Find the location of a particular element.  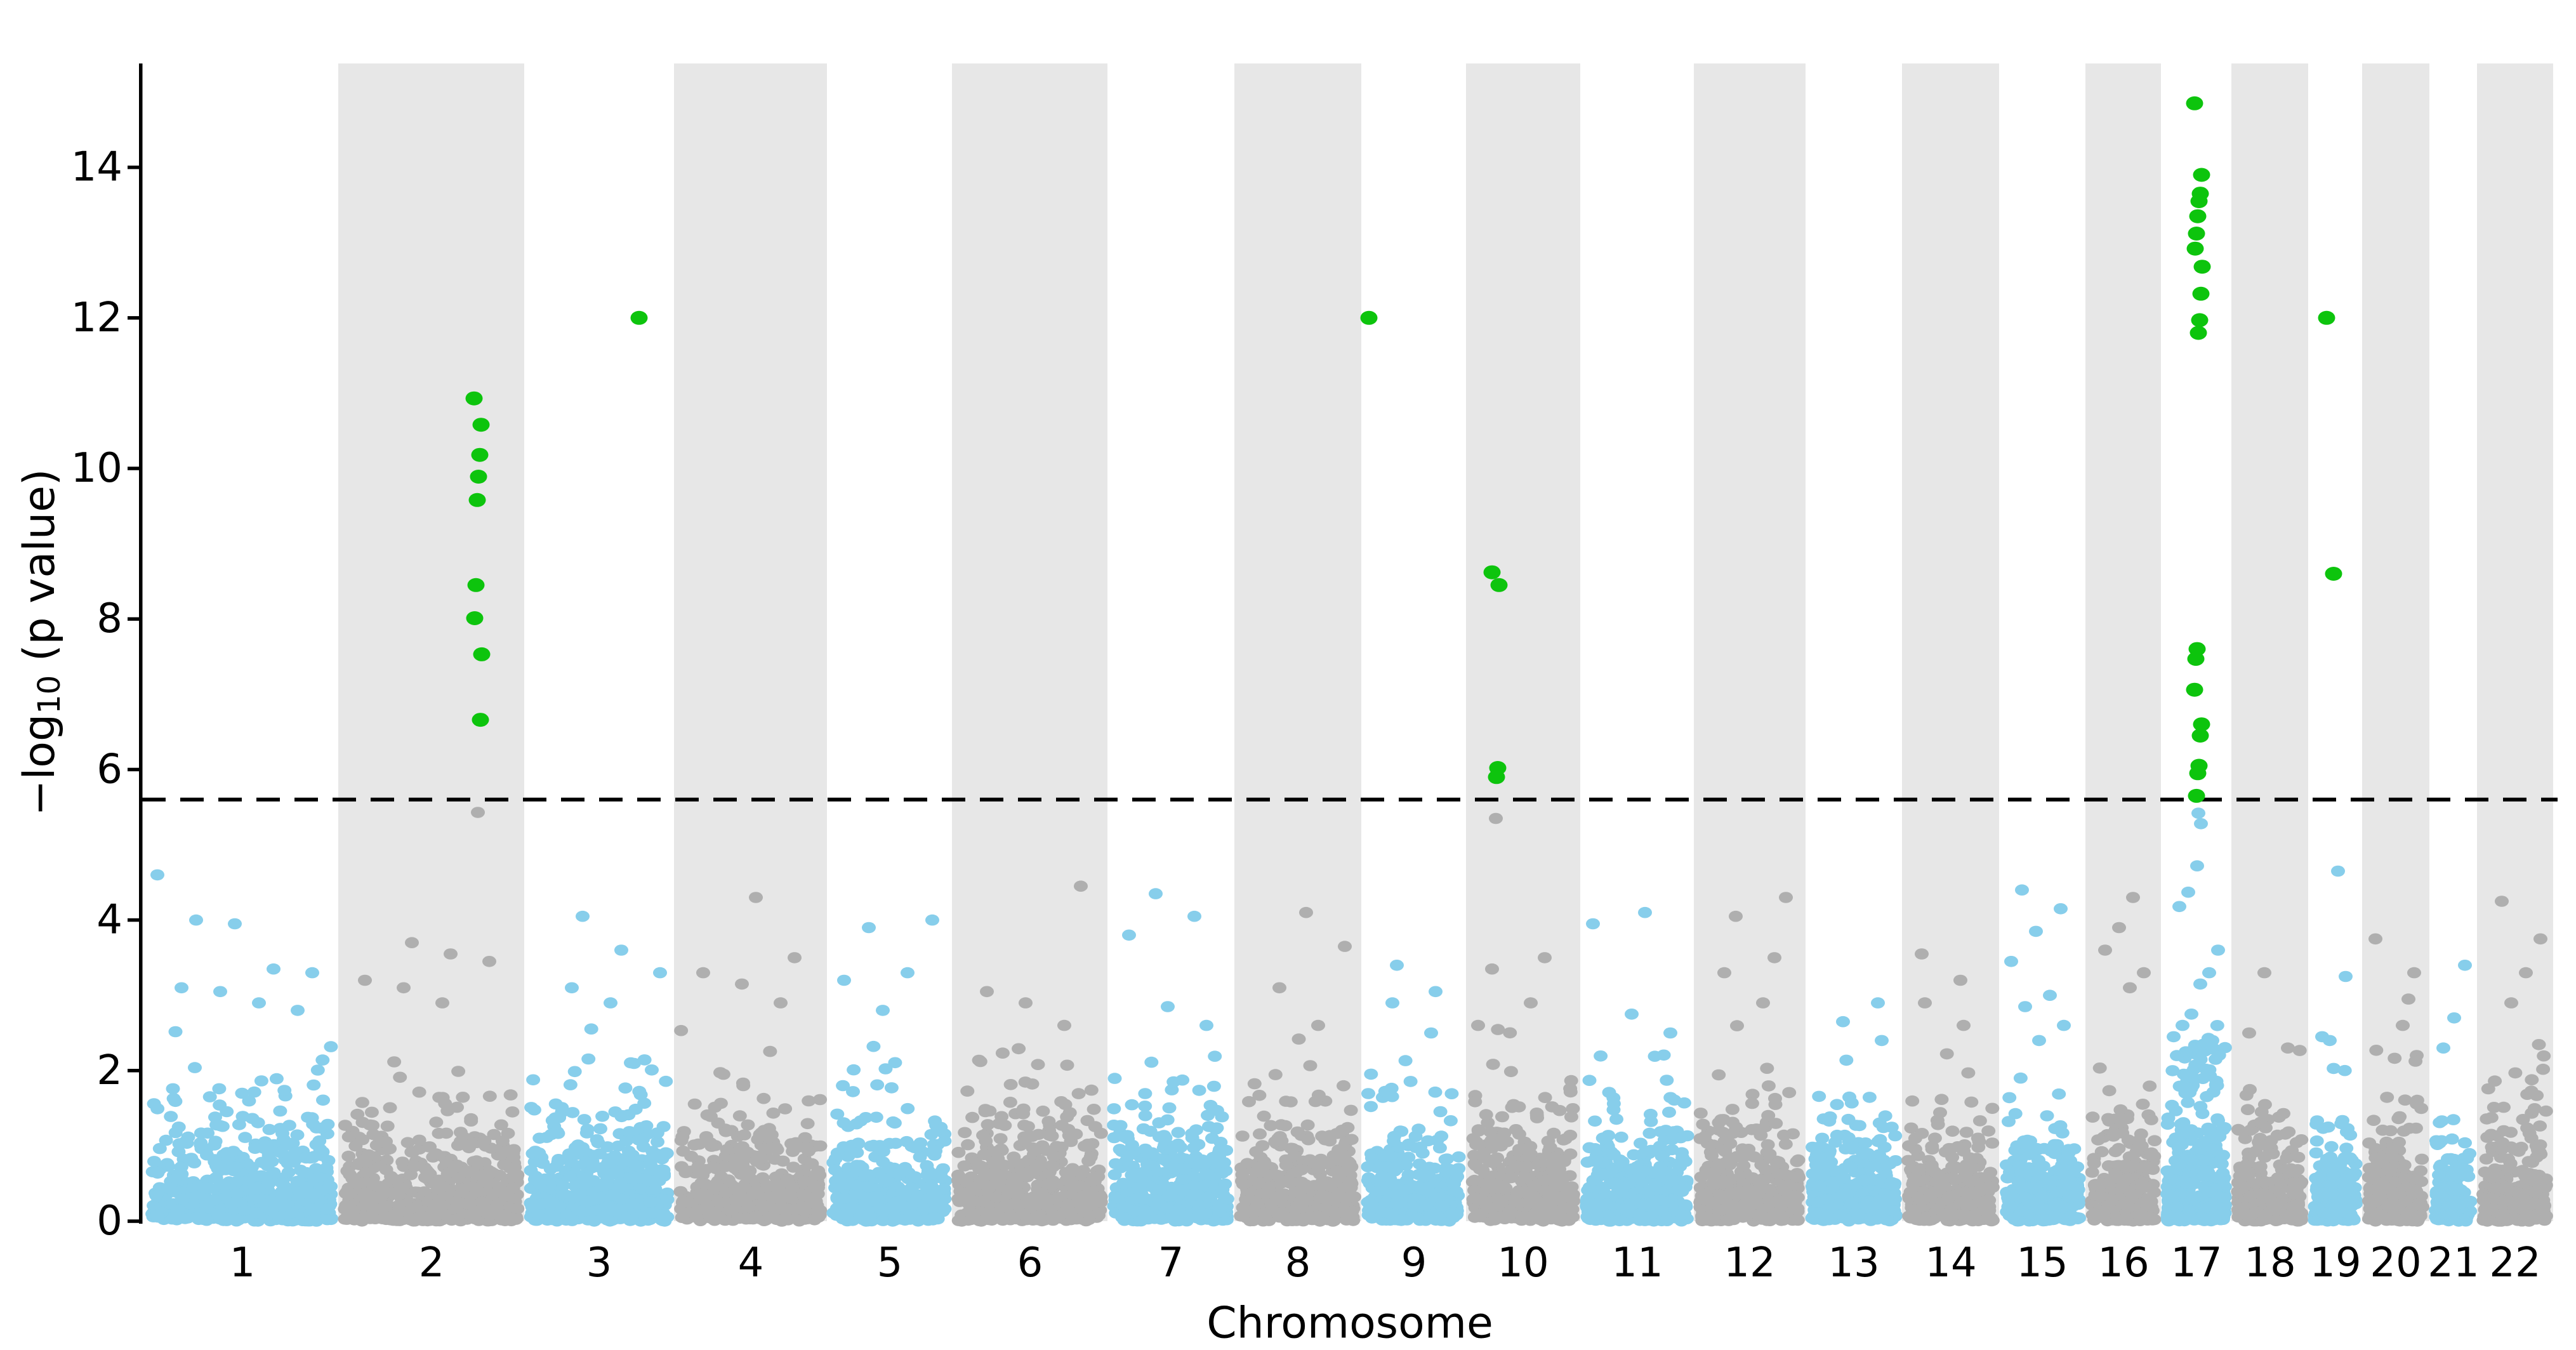

points-chr19 is located at coordinates (2335, 1046).